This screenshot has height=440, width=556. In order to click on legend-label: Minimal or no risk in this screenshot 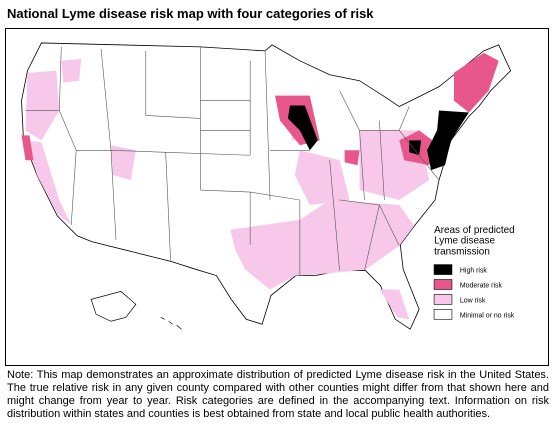, I will do `click(487, 315)`.